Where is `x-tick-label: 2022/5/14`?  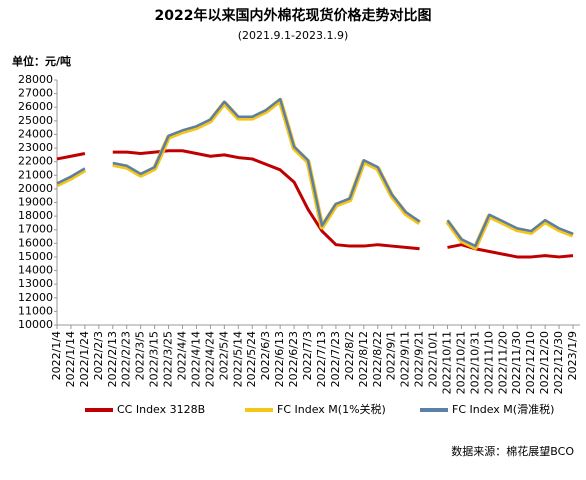
x-tick-label: 2022/5/14 is located at coordinates (237, 359).